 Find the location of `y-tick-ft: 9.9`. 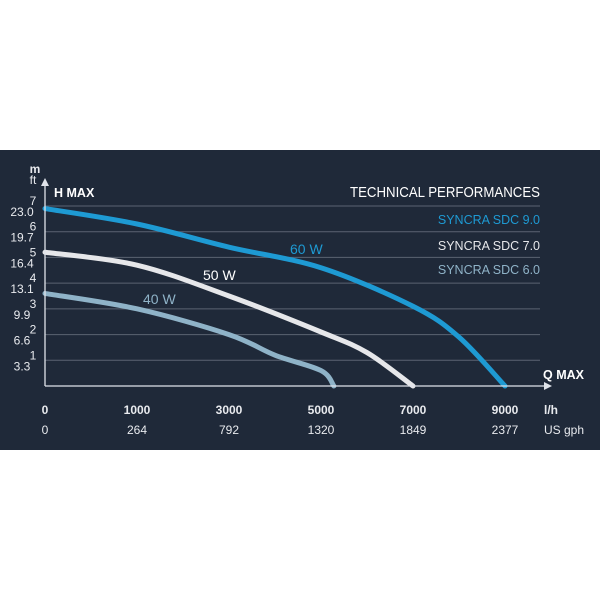

y-tick-ft: 9.9 is located at coordinates (22, 315).